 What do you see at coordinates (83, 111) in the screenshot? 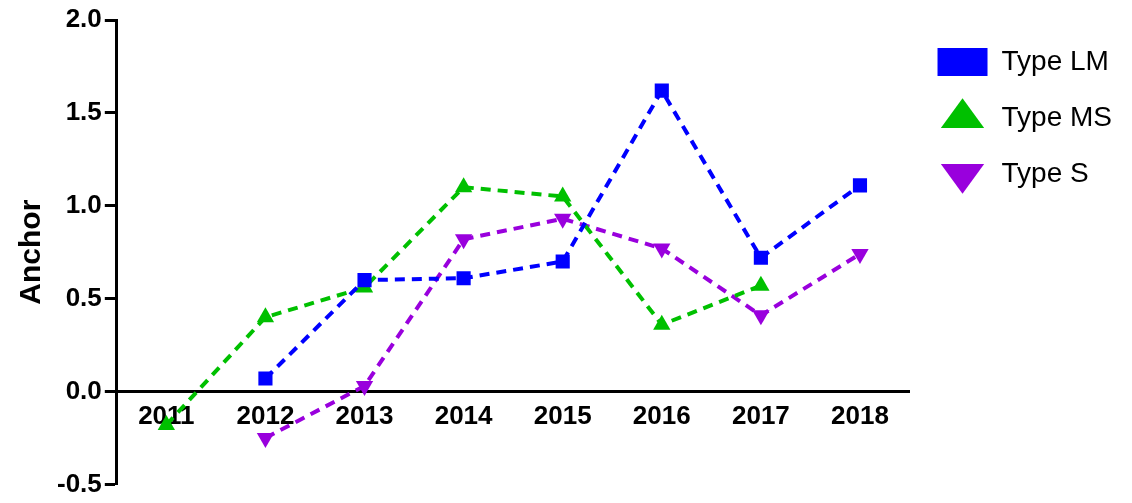
I see `y-tick-label: 1.5` at bounding box center [83, 111].